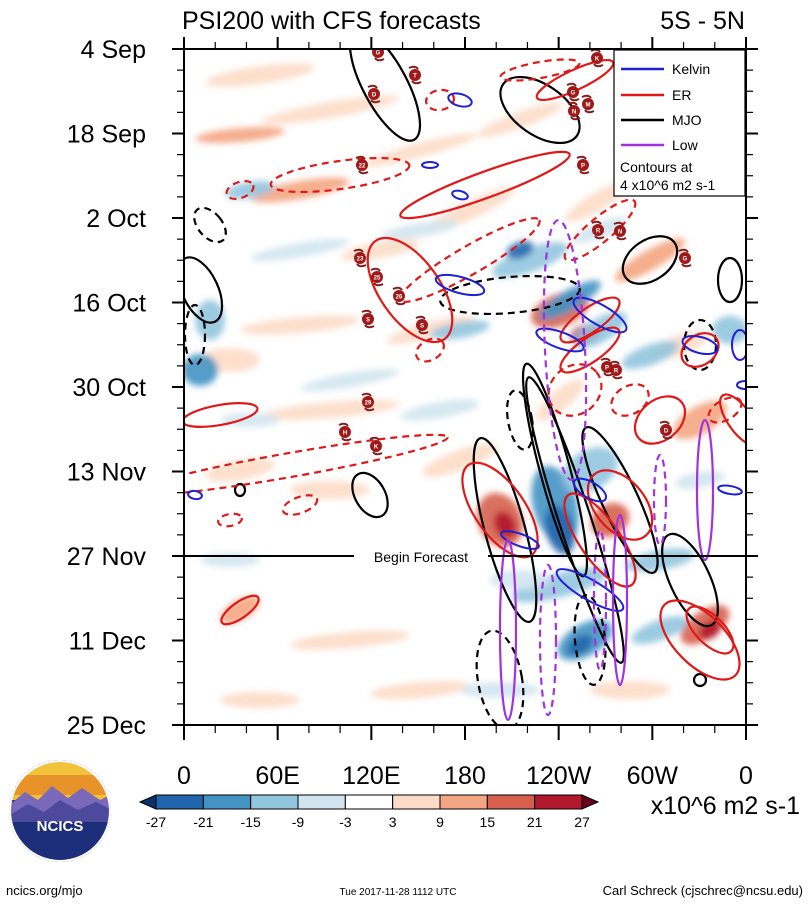  What do you see at coordinates (184, 776) in the screenshot?
I see `x-tick-label: 0` at bounding box center [184, 776].